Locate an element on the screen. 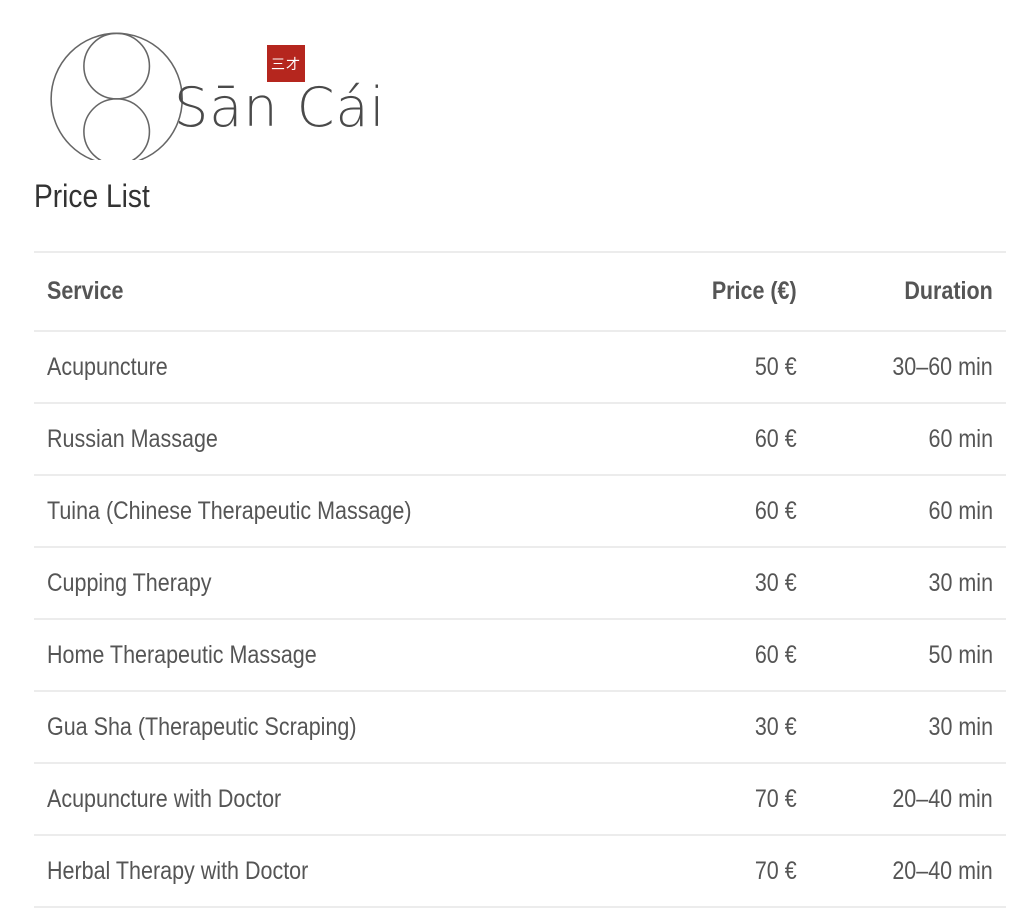  table-row: Gua Sha (Therapeutic Scraping) 30 €30 min is located at coordinates (520, 726).